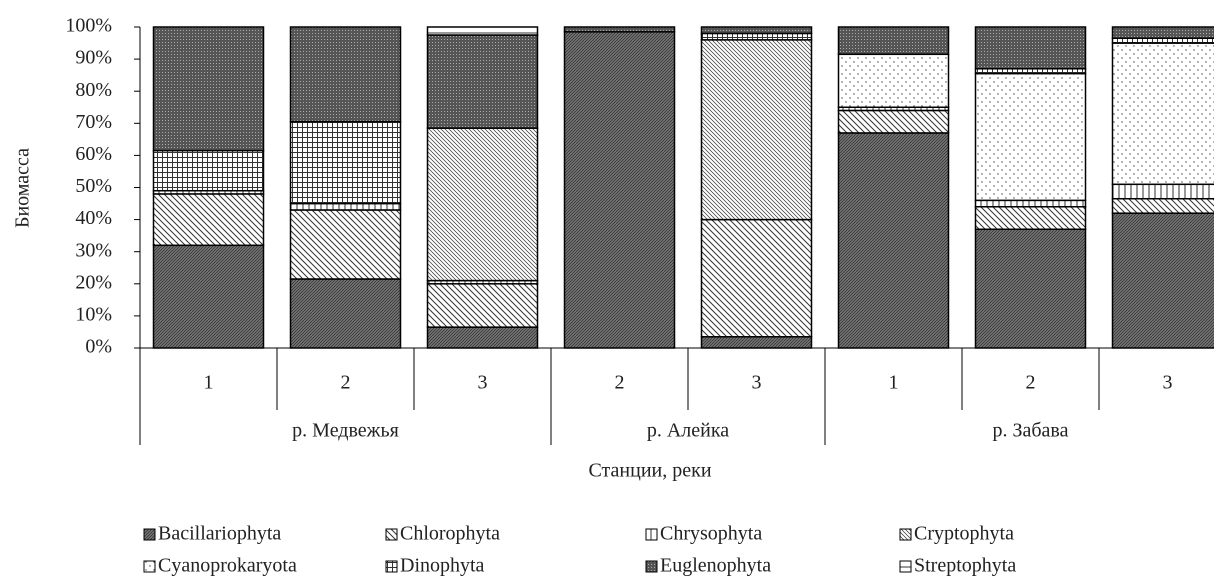 This screenshot has width=1214, height=588. I want to click on legend-label: Cyanoprokaryota, so click(227, 566).